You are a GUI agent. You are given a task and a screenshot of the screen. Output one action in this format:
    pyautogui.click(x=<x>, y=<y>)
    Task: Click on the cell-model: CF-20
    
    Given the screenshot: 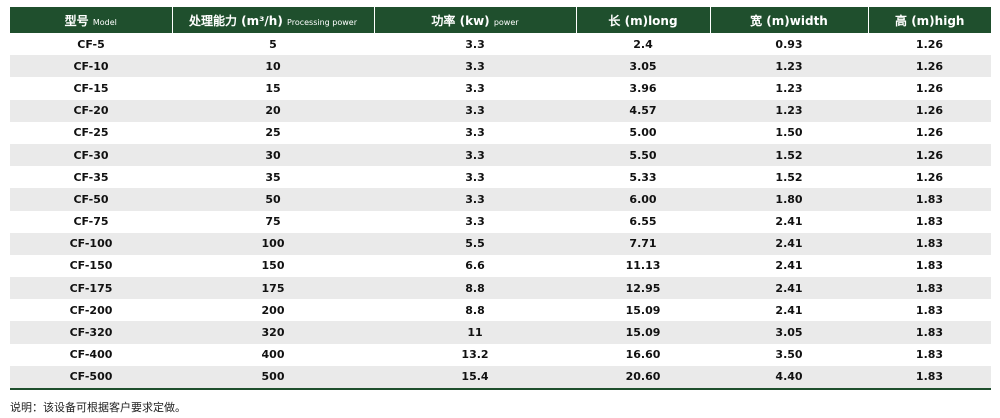 What is the action you would take?
    pyautogui.click(x=91, y=110)
    